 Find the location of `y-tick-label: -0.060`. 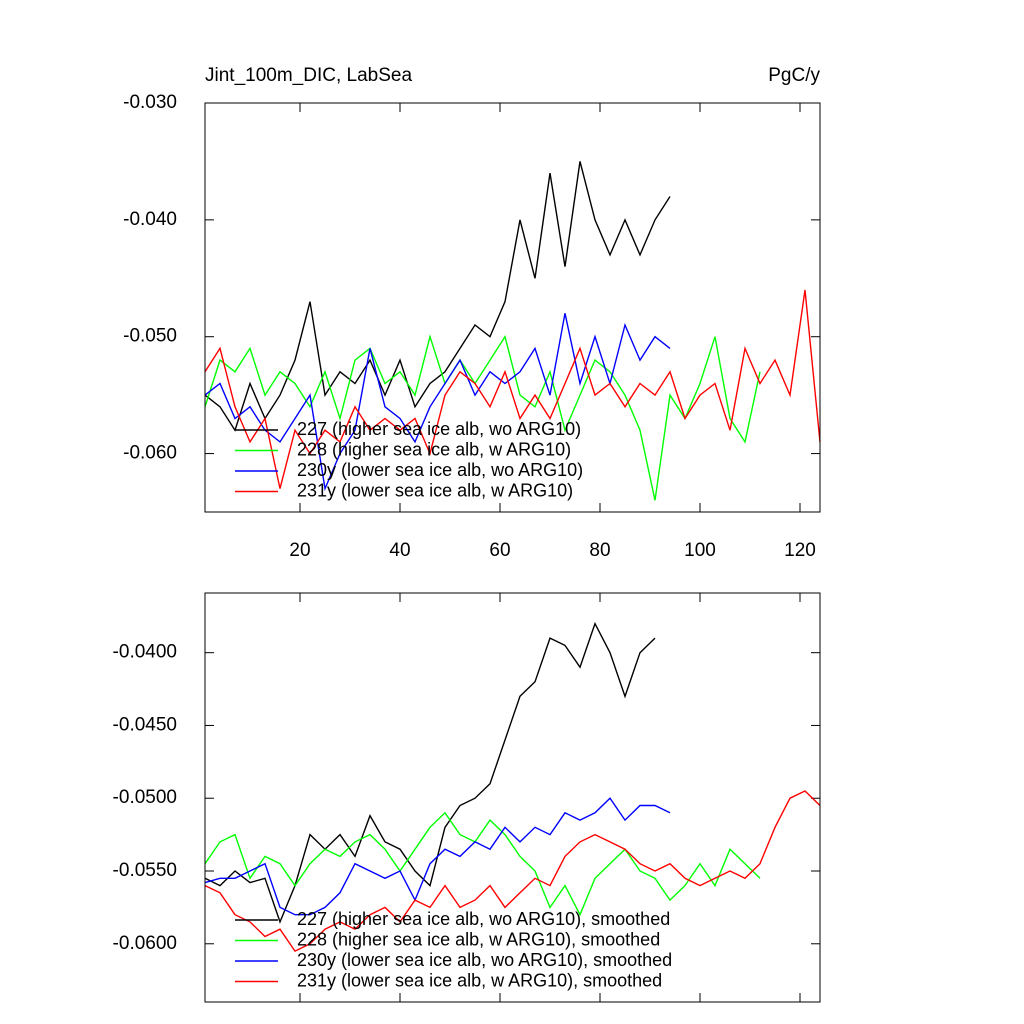

y-tick-label: -0.060 is located at coordinates (150, 453).